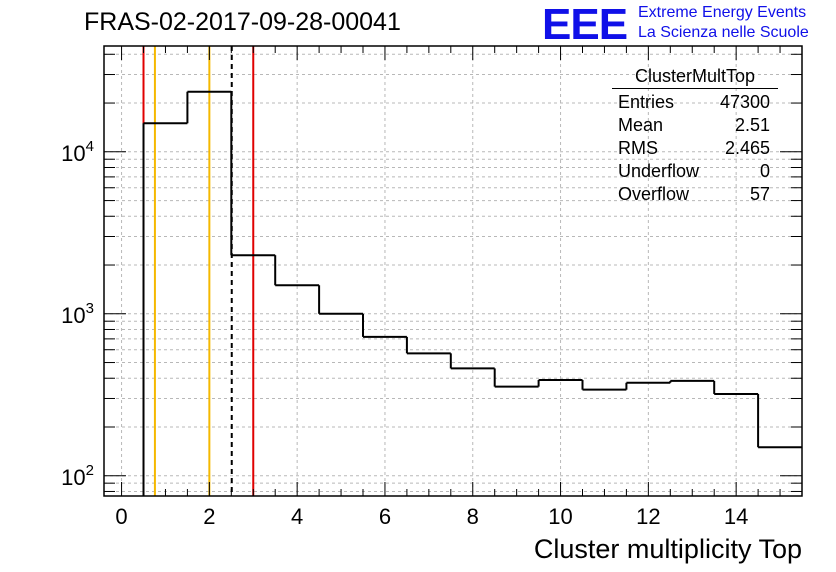 This screenshot has height=572, width=836. Describe the element at coordinates (90, 308) in the screenshot. I see `y-tick-exponent: 3` at that location.